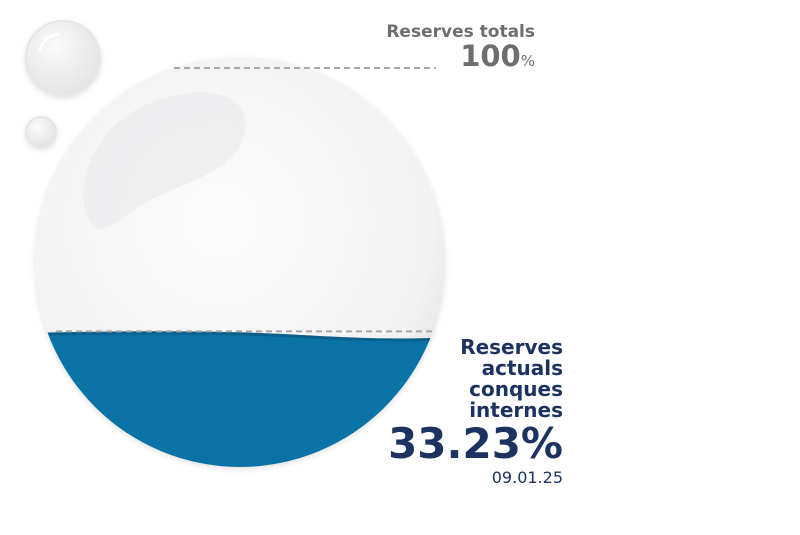  I want to click on total-value-number: 100, so click(490, 56).